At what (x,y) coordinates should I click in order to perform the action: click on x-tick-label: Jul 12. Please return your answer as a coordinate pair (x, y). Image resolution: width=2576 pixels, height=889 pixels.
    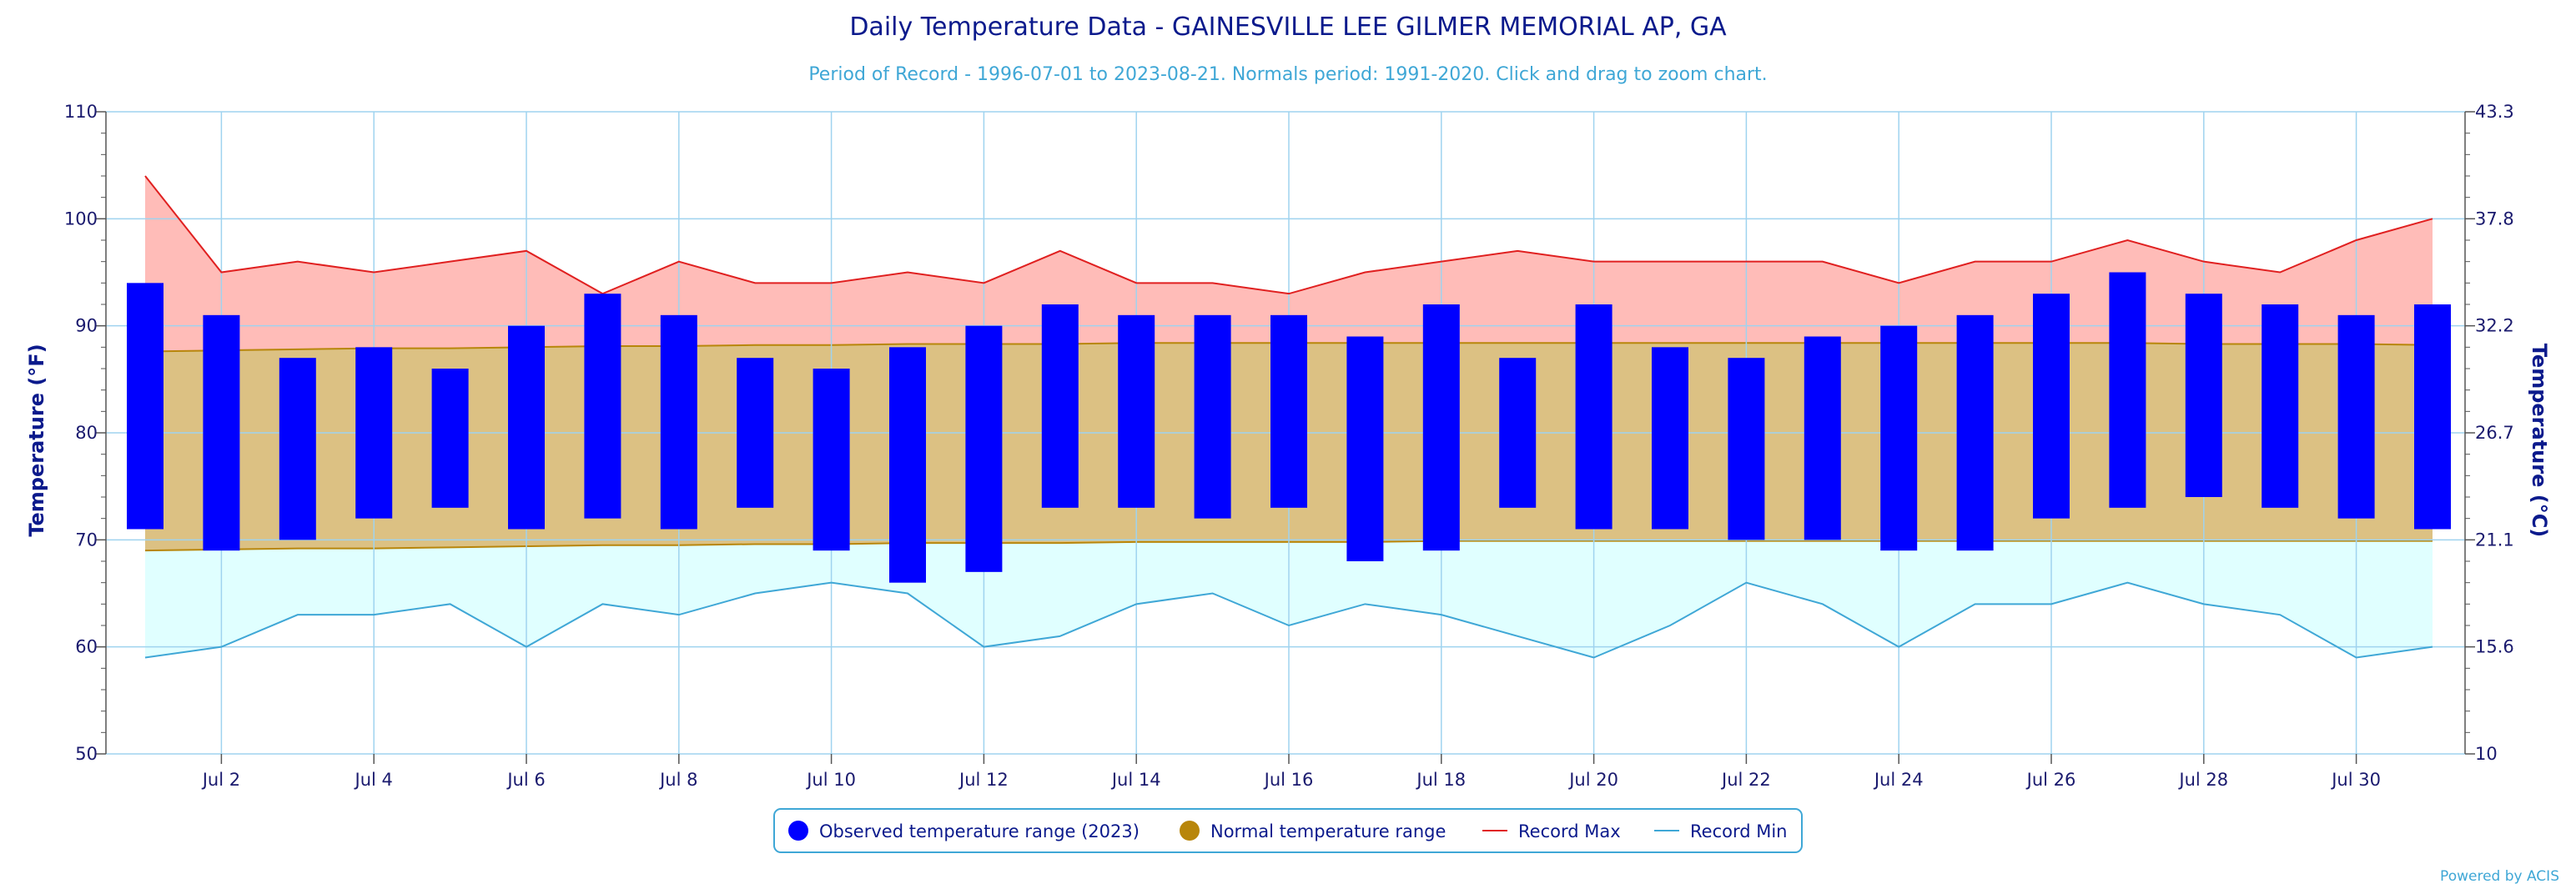
    Looking at the image, I should click on (983, 780).